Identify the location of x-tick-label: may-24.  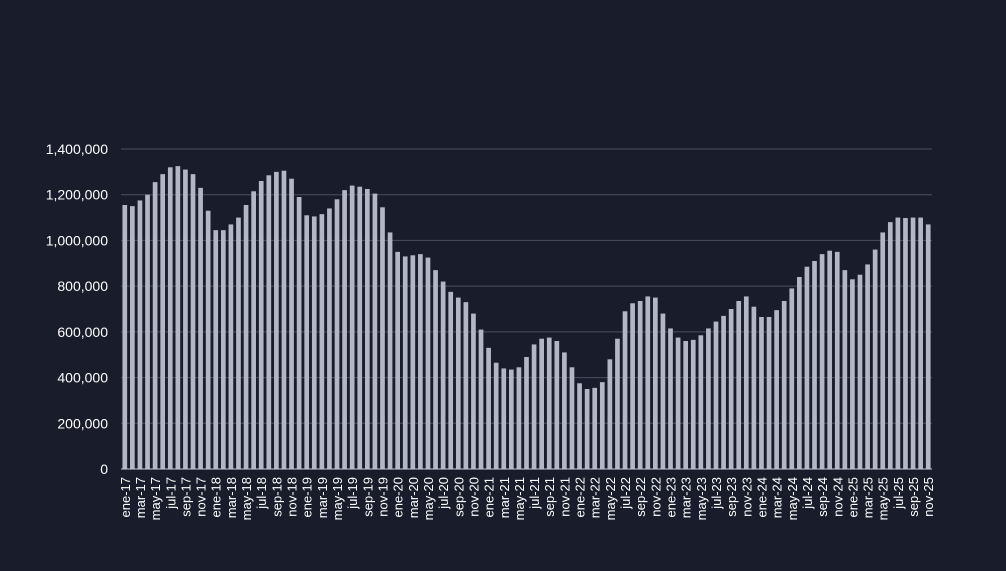
(792, 498).